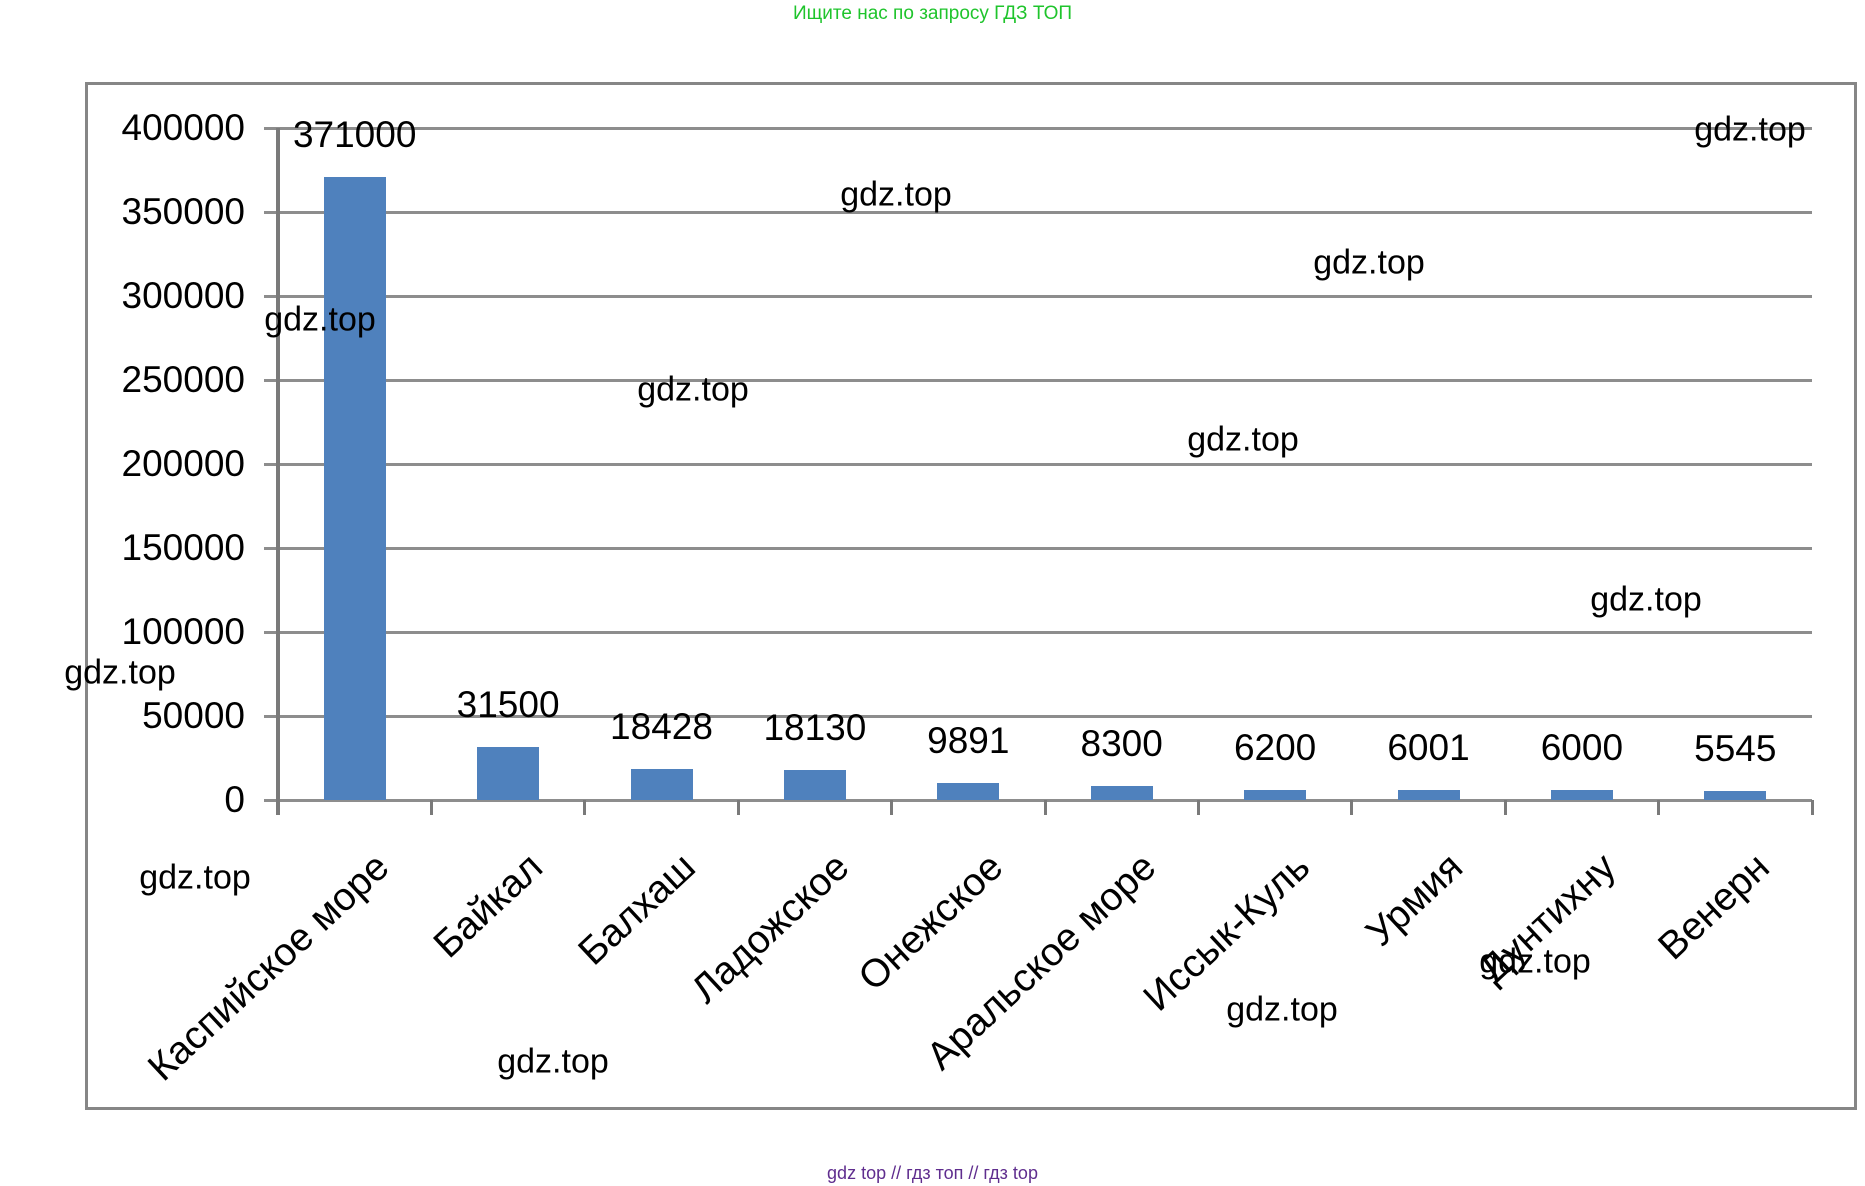 The height and width of the screenshot is (1186, 1865). I want to click on y-tick-label: 250000, so click(183, 379).